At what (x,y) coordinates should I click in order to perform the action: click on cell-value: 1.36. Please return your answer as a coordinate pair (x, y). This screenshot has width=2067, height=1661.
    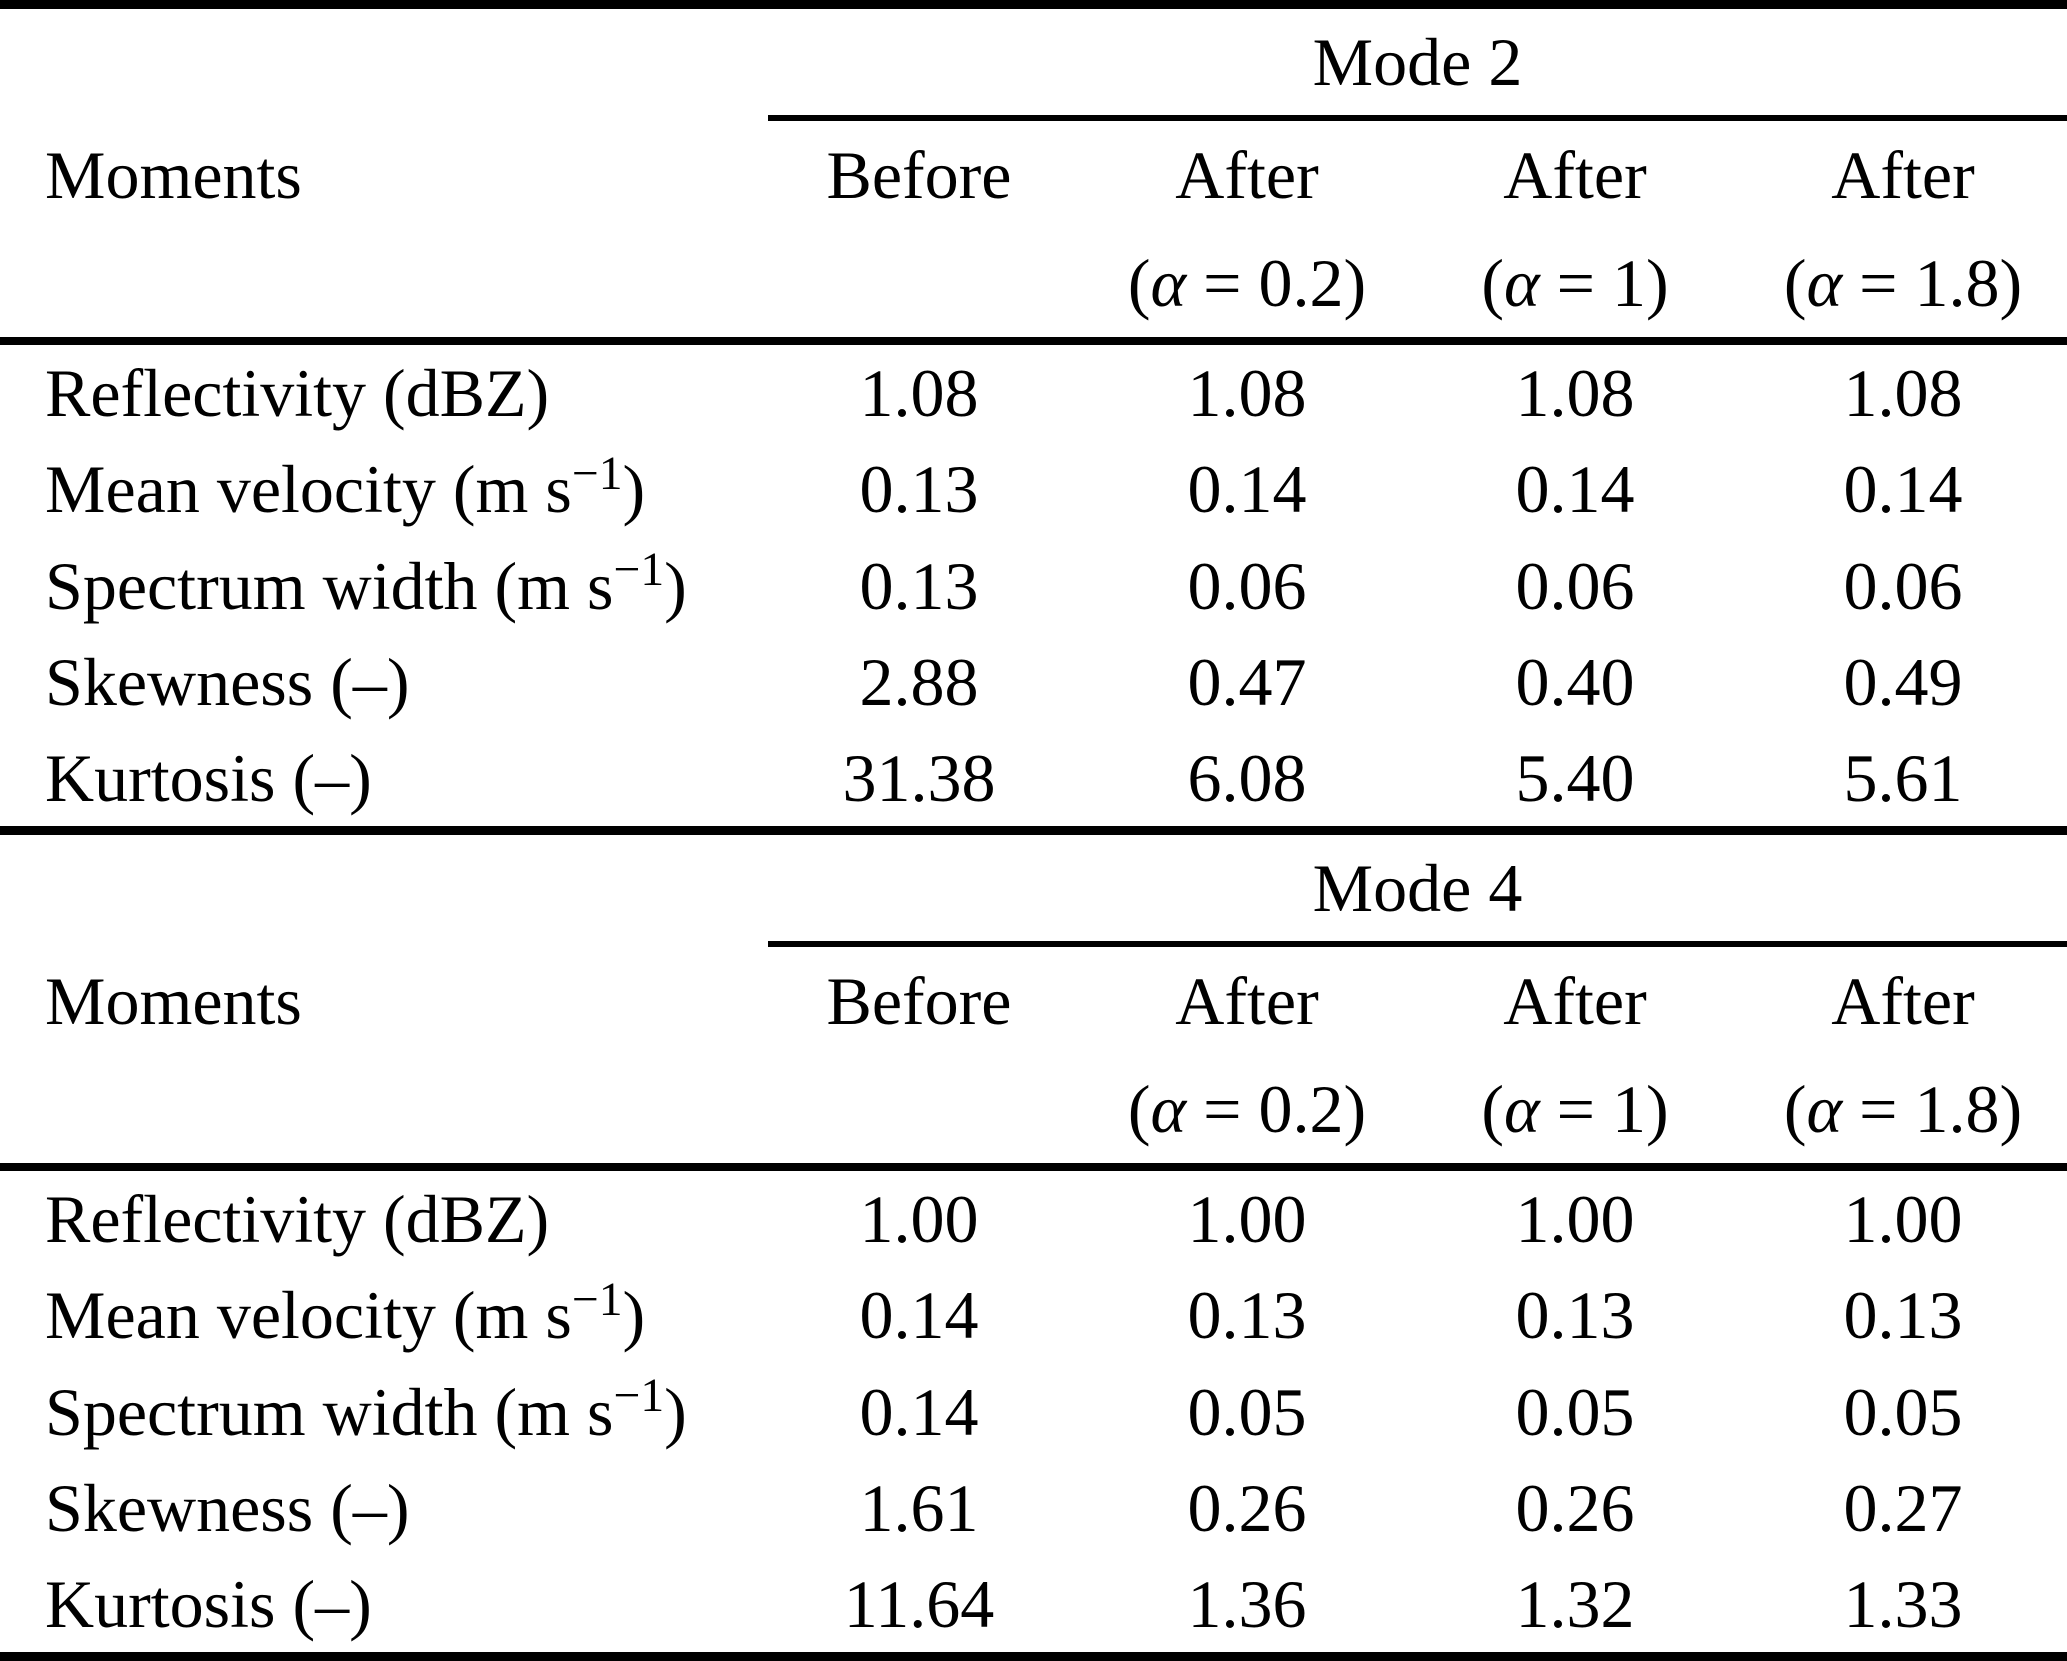
    Looking at the image, I should click on (1247, 1603).